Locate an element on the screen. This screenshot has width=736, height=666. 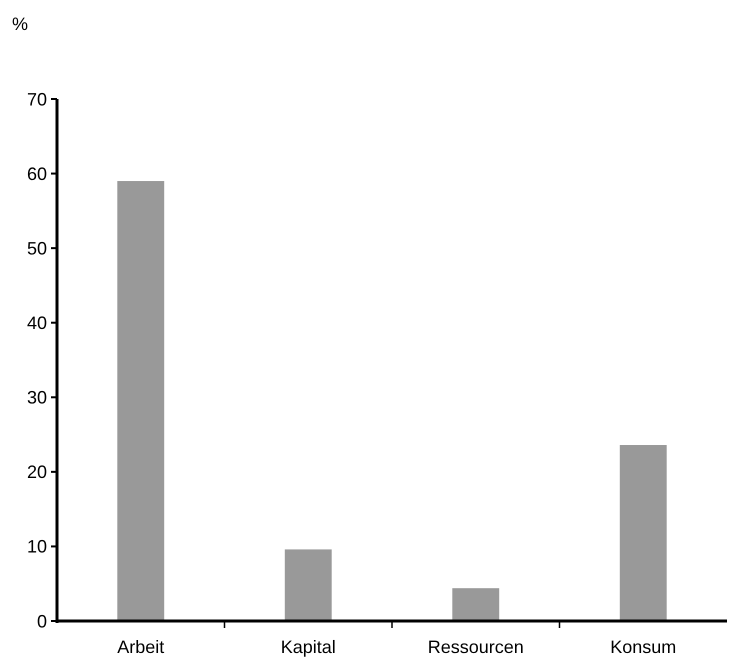
y-tick-label: 70 is located at coordinates (36, 99).